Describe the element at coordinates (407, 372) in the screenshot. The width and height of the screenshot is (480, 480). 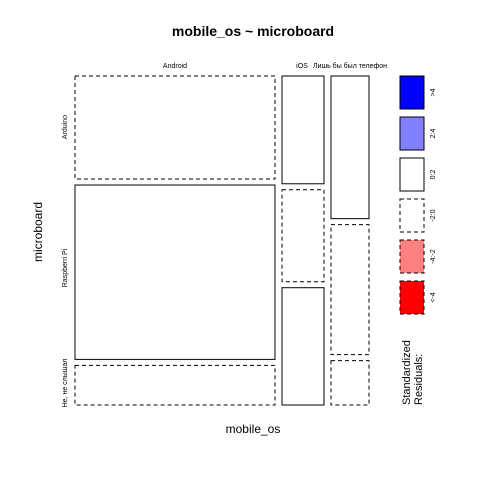
I see `legend-title-line-1: Standardized` at that location.